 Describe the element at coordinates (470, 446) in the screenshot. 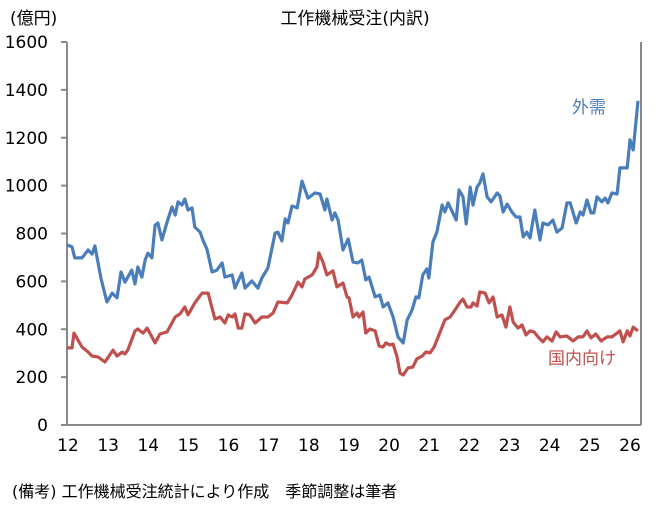

I see `x-tick-label: 22` at that location.